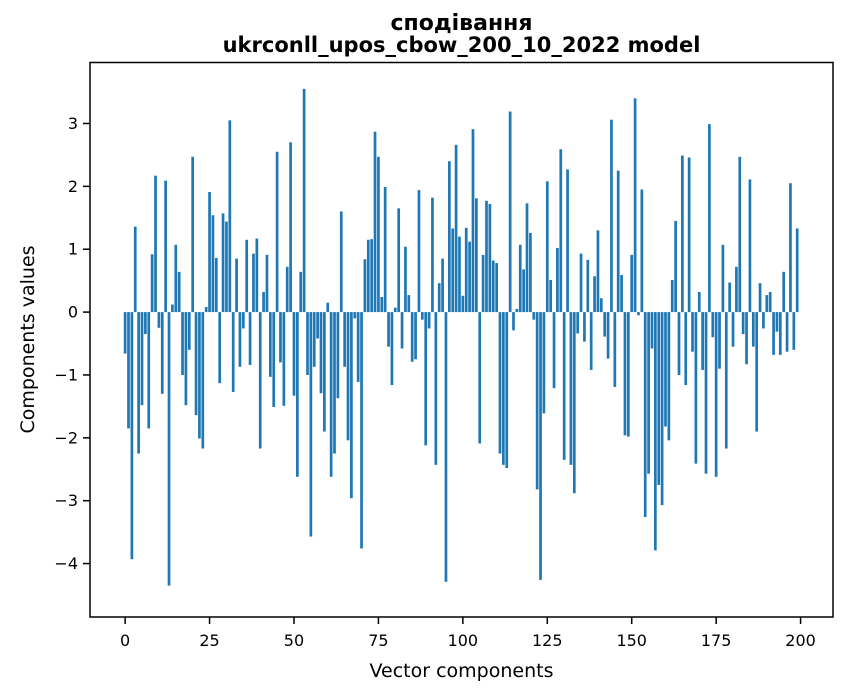 The width and height of the screenshot is (847, 696). What do you see at coordinates (66, 563) in the screenshot?
I see `y-tick-label: −4` at bounding box center [66, 563].